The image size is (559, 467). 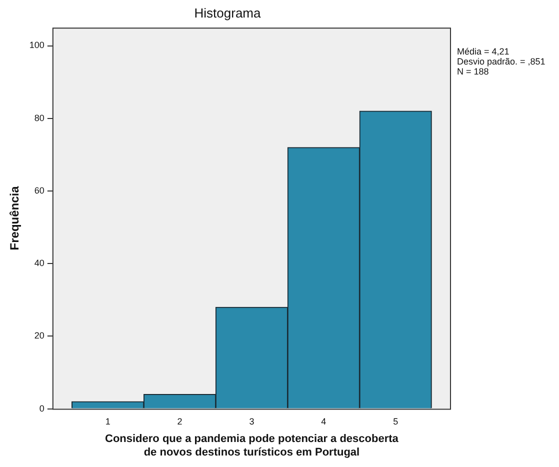 I want to click on chart-title: Histograma, so click(x=228, y=12).